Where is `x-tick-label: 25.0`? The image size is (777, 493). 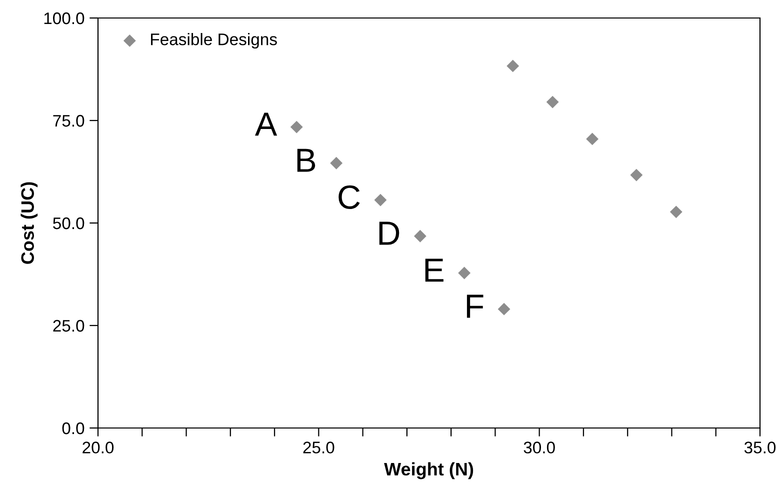 x-tick-label: 25.0 is located at coordinates (318, 448).